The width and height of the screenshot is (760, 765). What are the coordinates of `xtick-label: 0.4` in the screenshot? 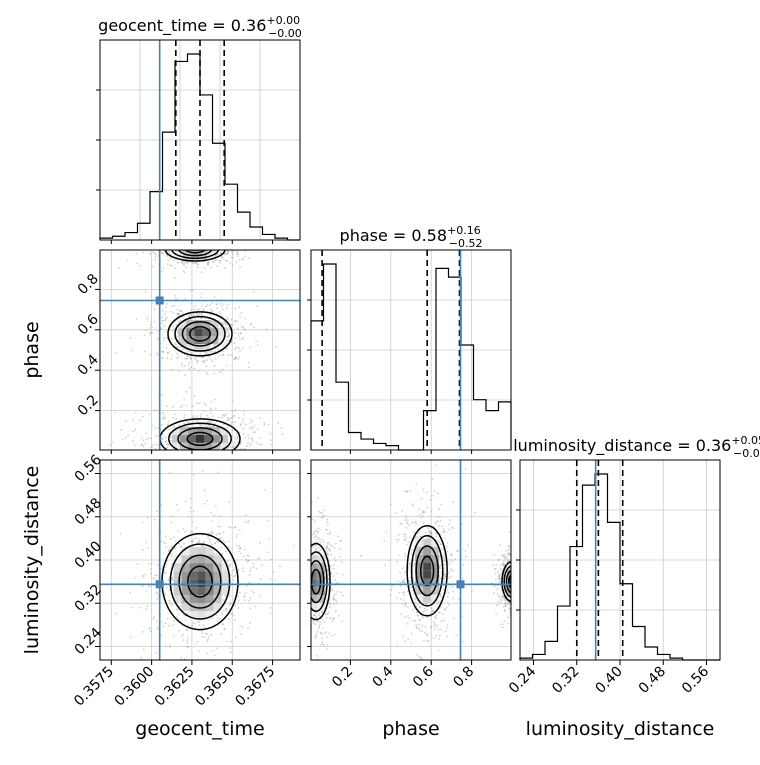 It's located at (383, 676).